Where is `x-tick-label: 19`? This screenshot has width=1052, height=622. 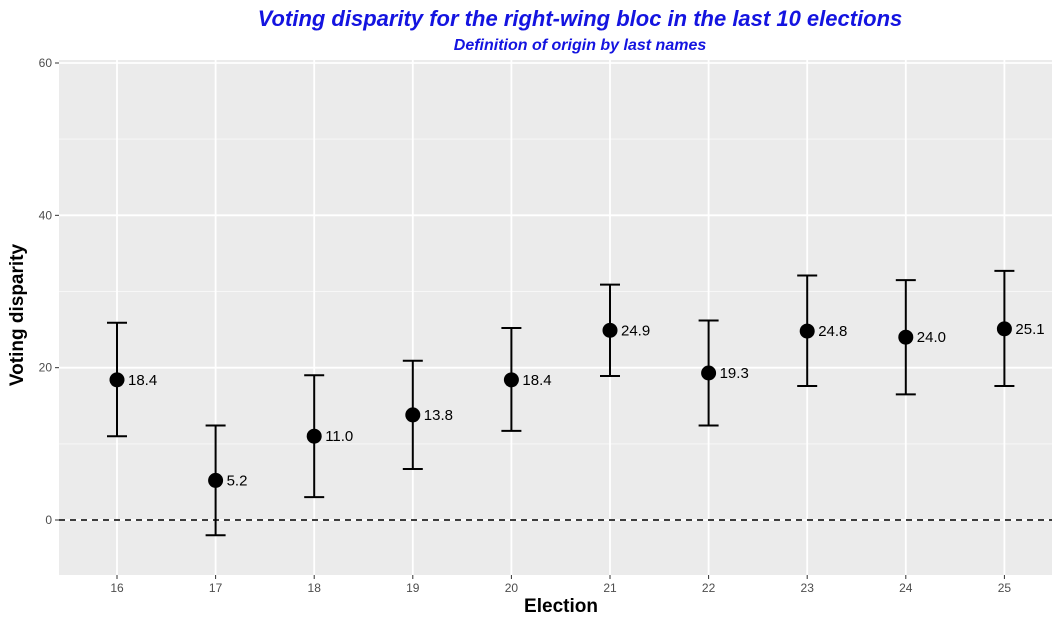 x-tick-label: 19 is located at coordinates (413, 588).